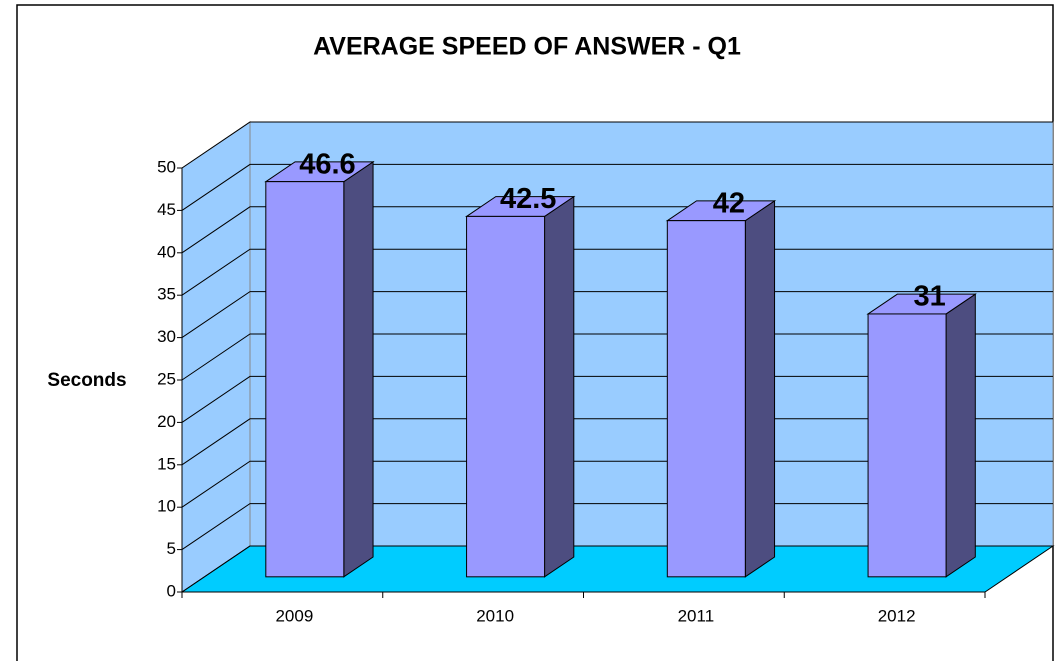  I want to click on x-tick-label: 2010, so click(495, 615).